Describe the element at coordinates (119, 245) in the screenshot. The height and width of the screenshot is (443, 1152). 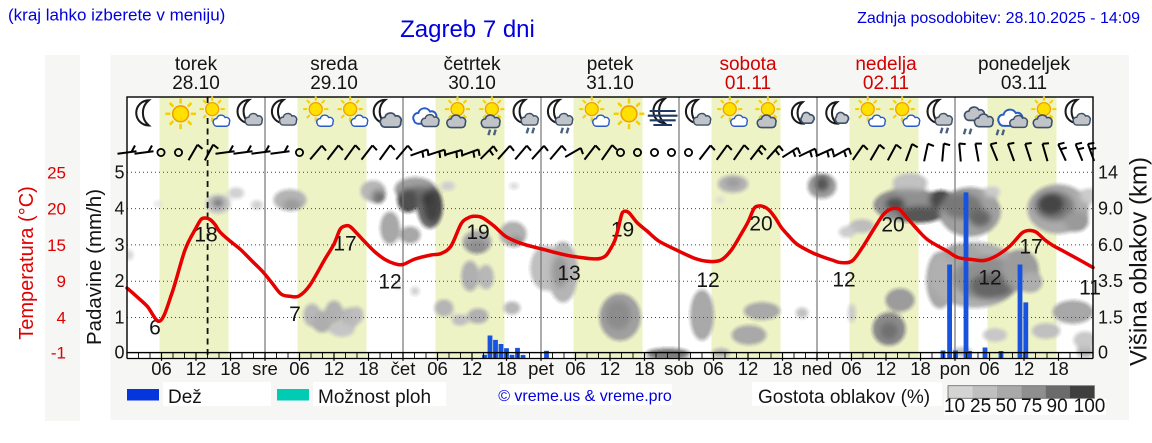
I see `svg-text: 3` at that location.